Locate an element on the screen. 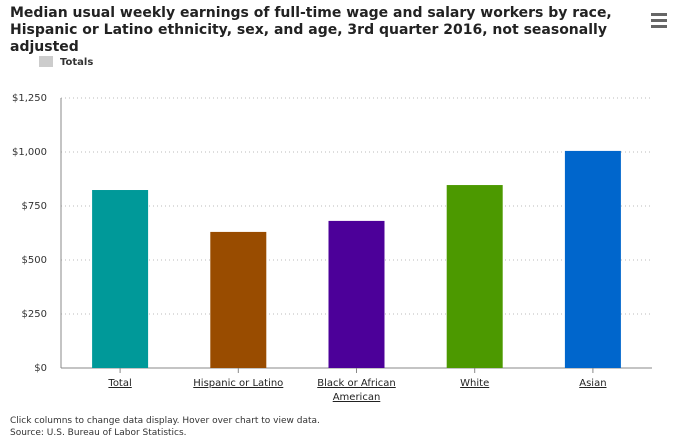 The image size is (677, 445). y-tick-label: $500 is located at coordinates (34, 260).